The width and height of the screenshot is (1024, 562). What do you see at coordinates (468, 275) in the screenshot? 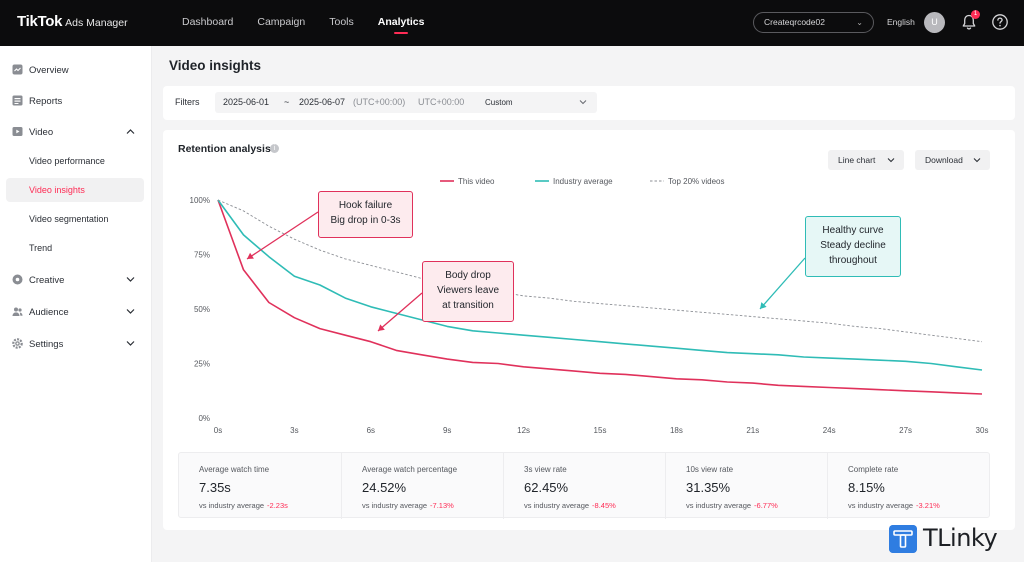
I see `callout-line: Body drop` at bounding box center [468, 275].